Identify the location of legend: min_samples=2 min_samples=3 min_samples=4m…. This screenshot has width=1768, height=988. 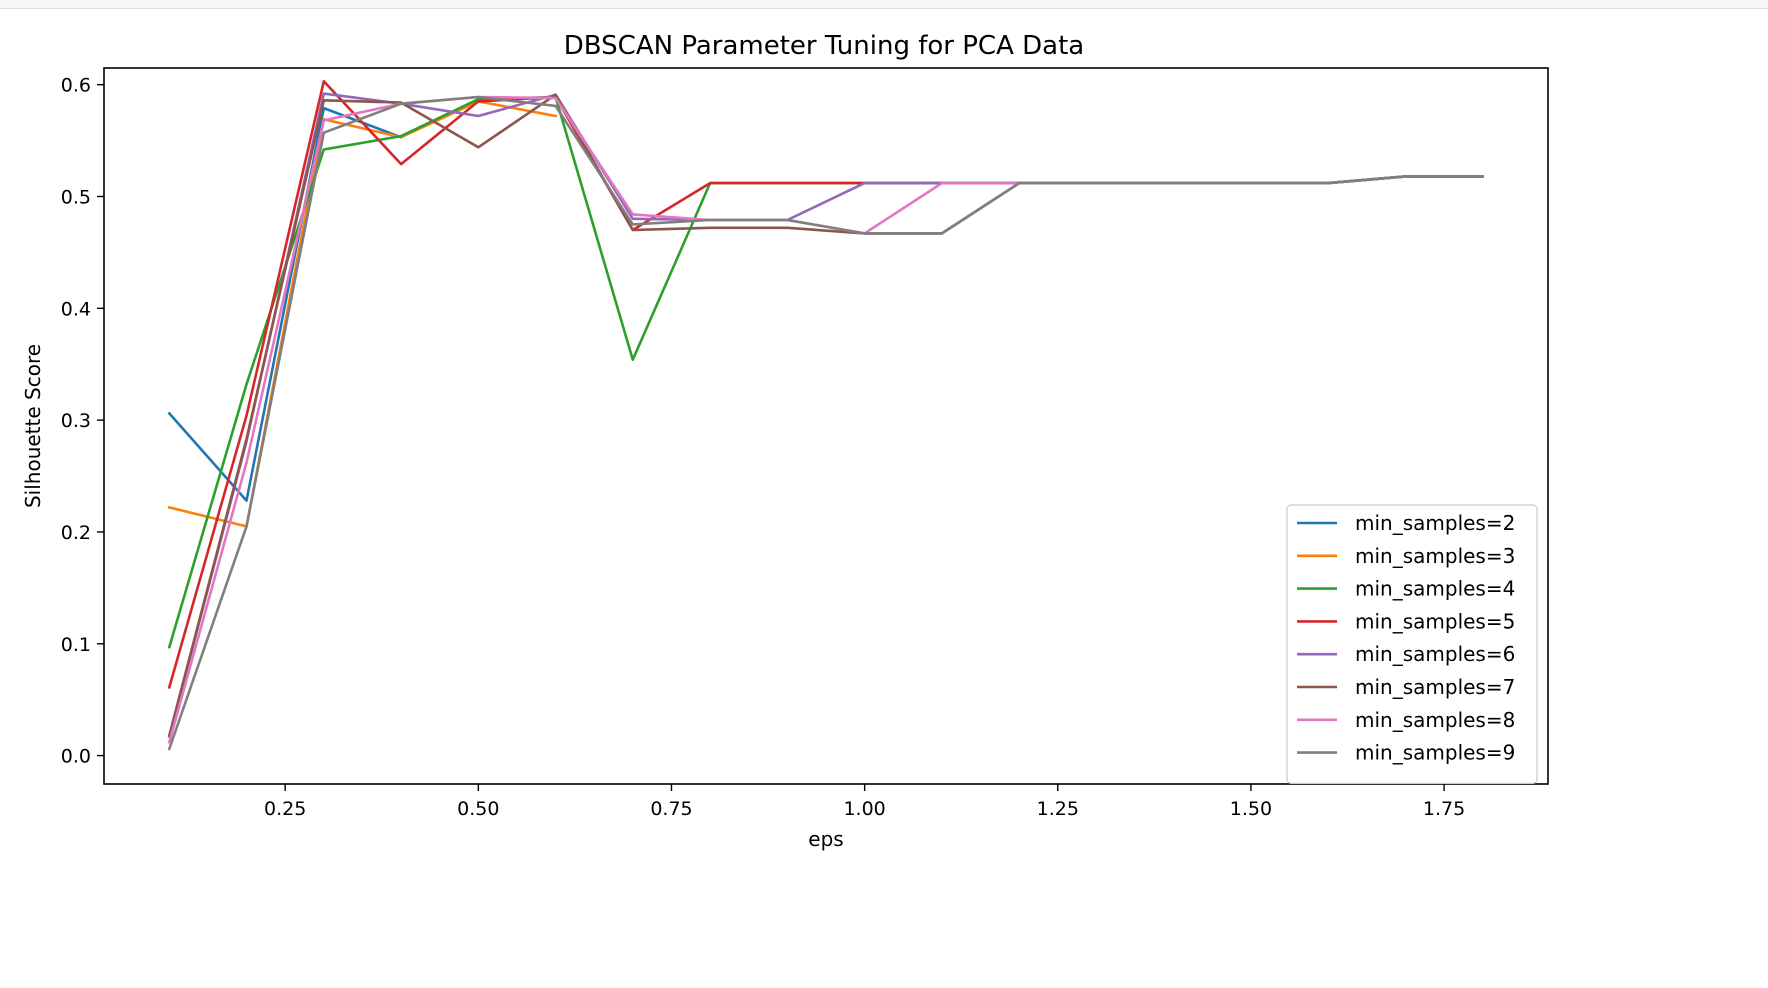
(1412, 644).